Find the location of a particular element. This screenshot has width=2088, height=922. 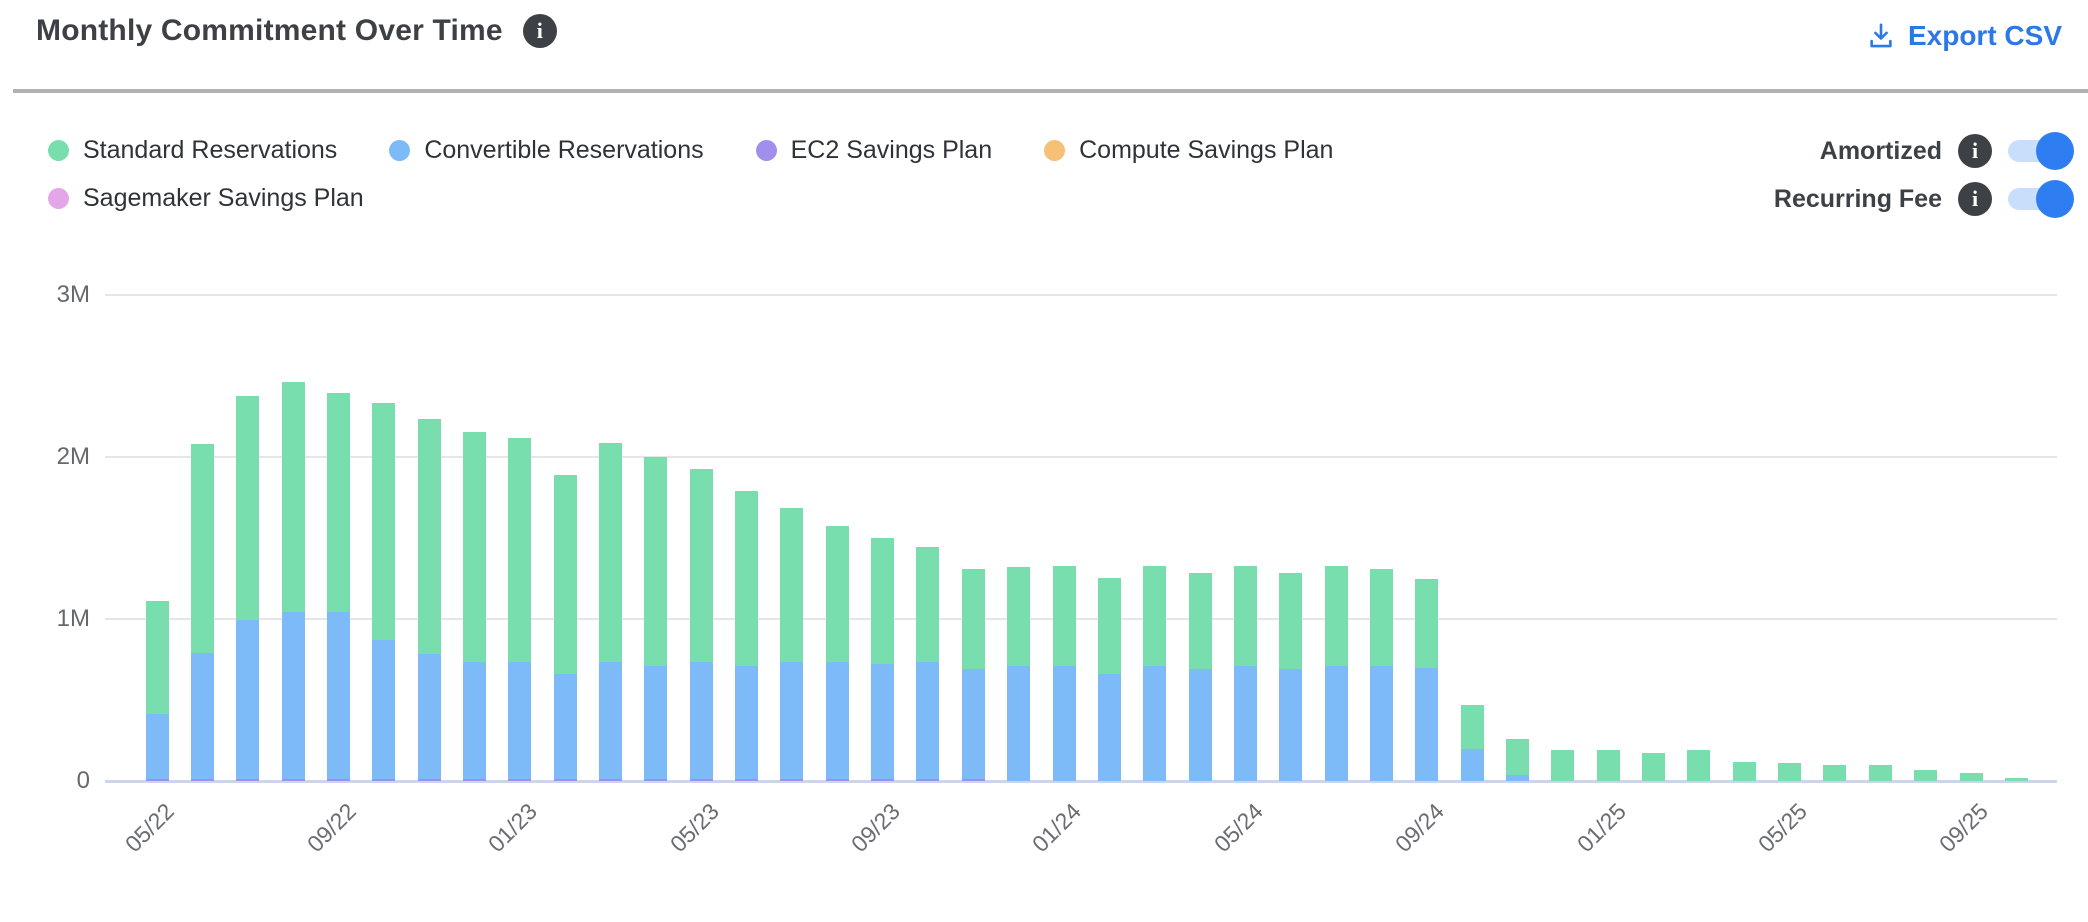

download-icon is located at coordinates (1881, 35).